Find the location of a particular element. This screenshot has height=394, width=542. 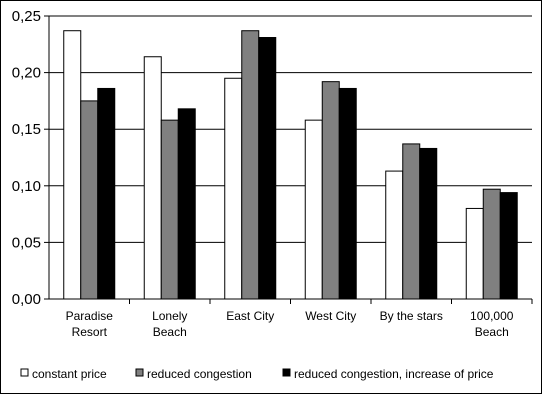

y-tick-label: 0,15 is located at coordinates (26, 129).